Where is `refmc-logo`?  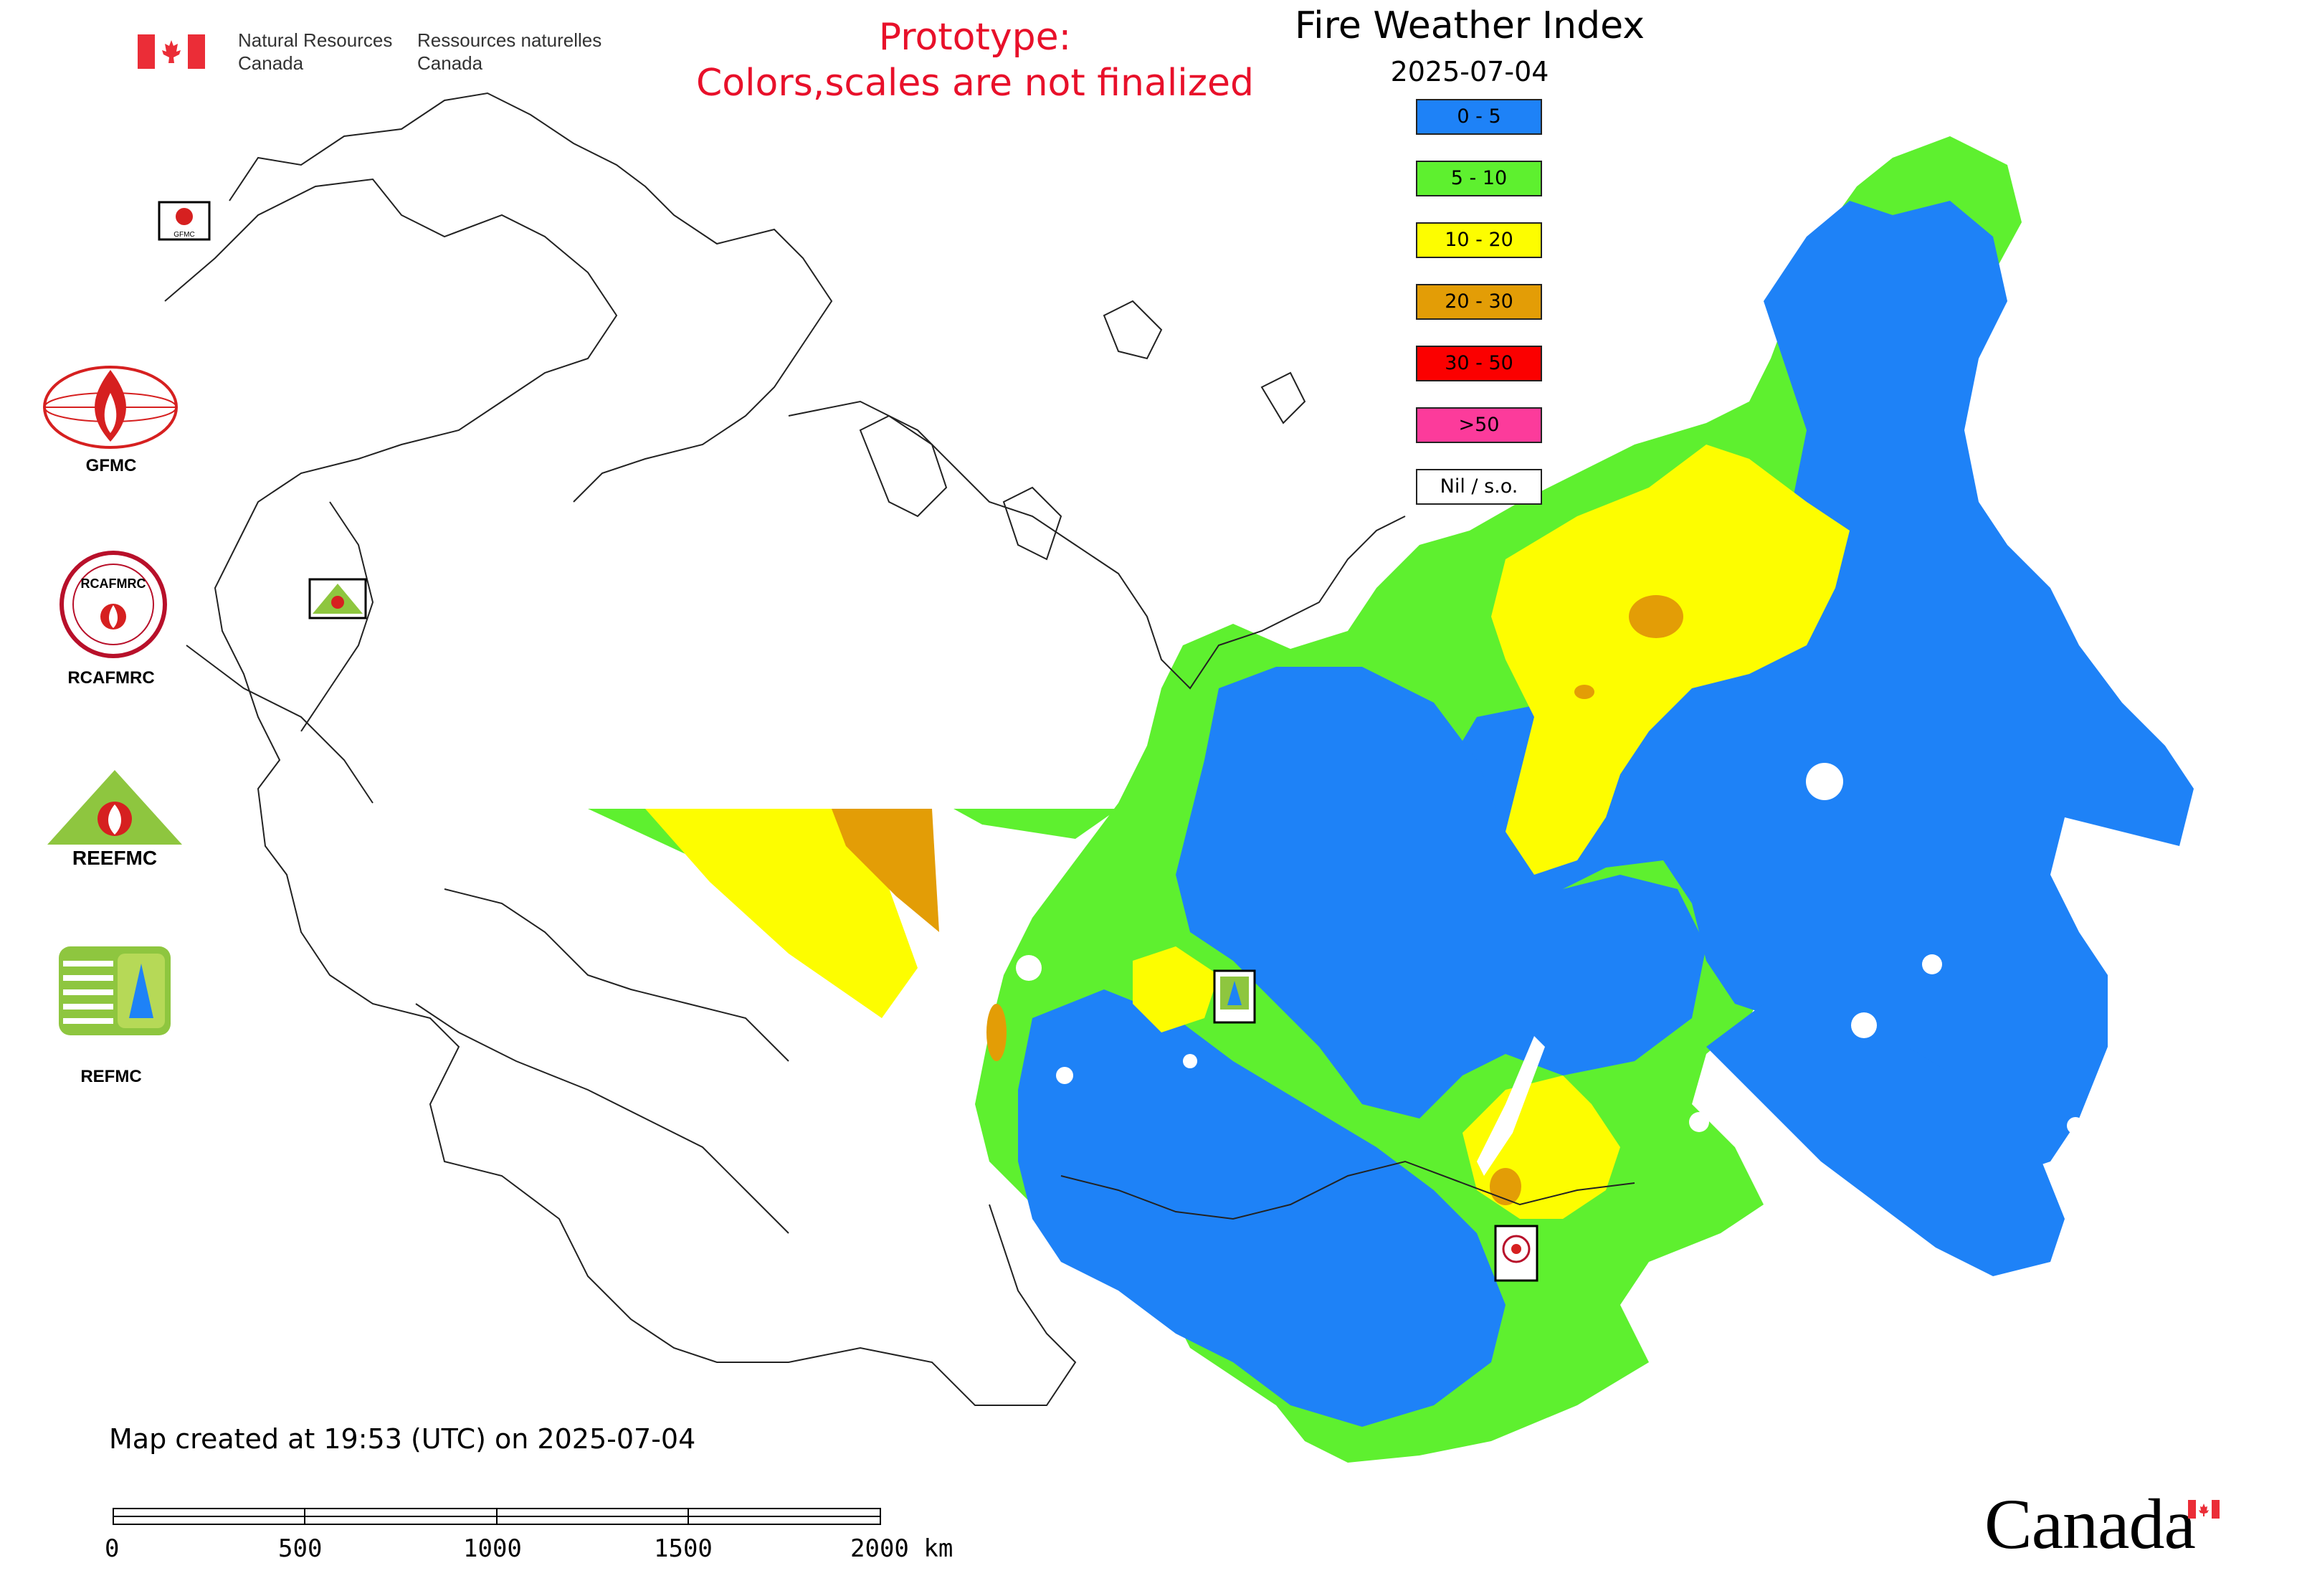
refmc-logo is located at coordinates (115, 990).